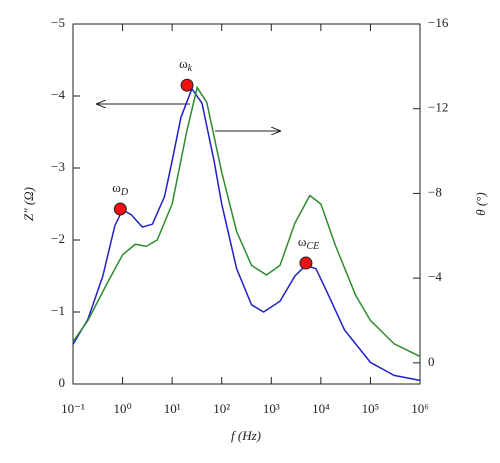 The width and height of the screenshot is (500, 463). What do you see at coordinates (480, 204) in the screenshot?
I see `y2-axis-label: θ (°)` at bounding box center [480, 204].